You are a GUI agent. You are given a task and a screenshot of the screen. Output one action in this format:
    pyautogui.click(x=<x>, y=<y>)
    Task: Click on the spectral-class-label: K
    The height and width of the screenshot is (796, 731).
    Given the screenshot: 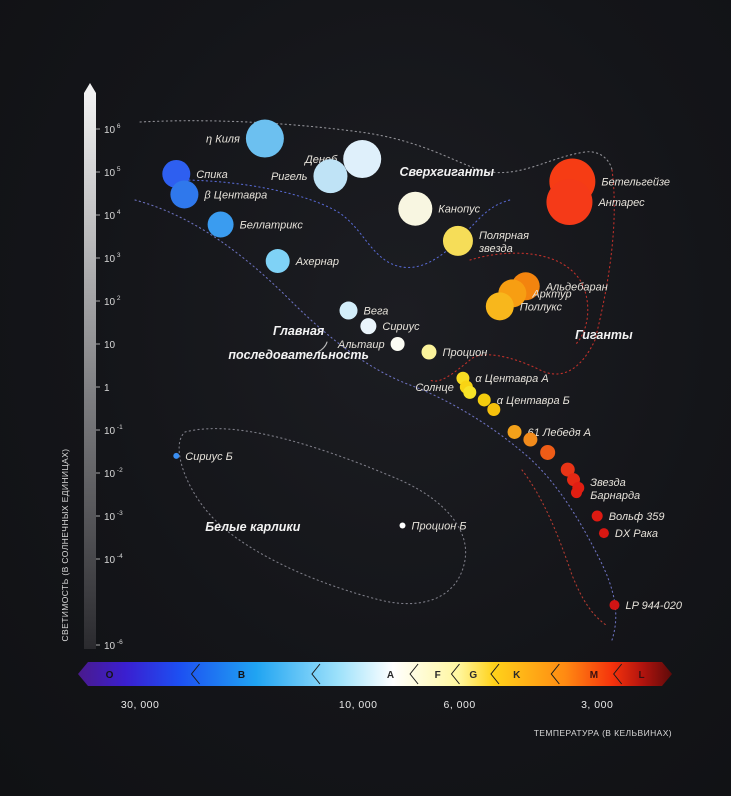 What is the action you would take?
    pyautogui.click(x=517, y=675)
    